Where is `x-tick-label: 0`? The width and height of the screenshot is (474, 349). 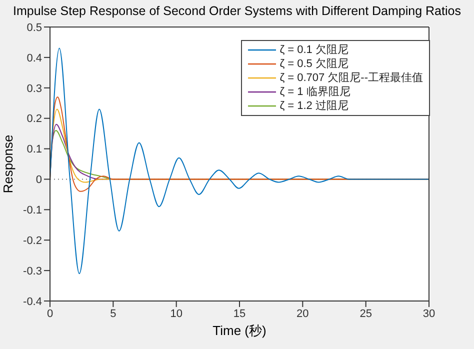 x-tick-label: 0 is located at coordinates (50, 314).